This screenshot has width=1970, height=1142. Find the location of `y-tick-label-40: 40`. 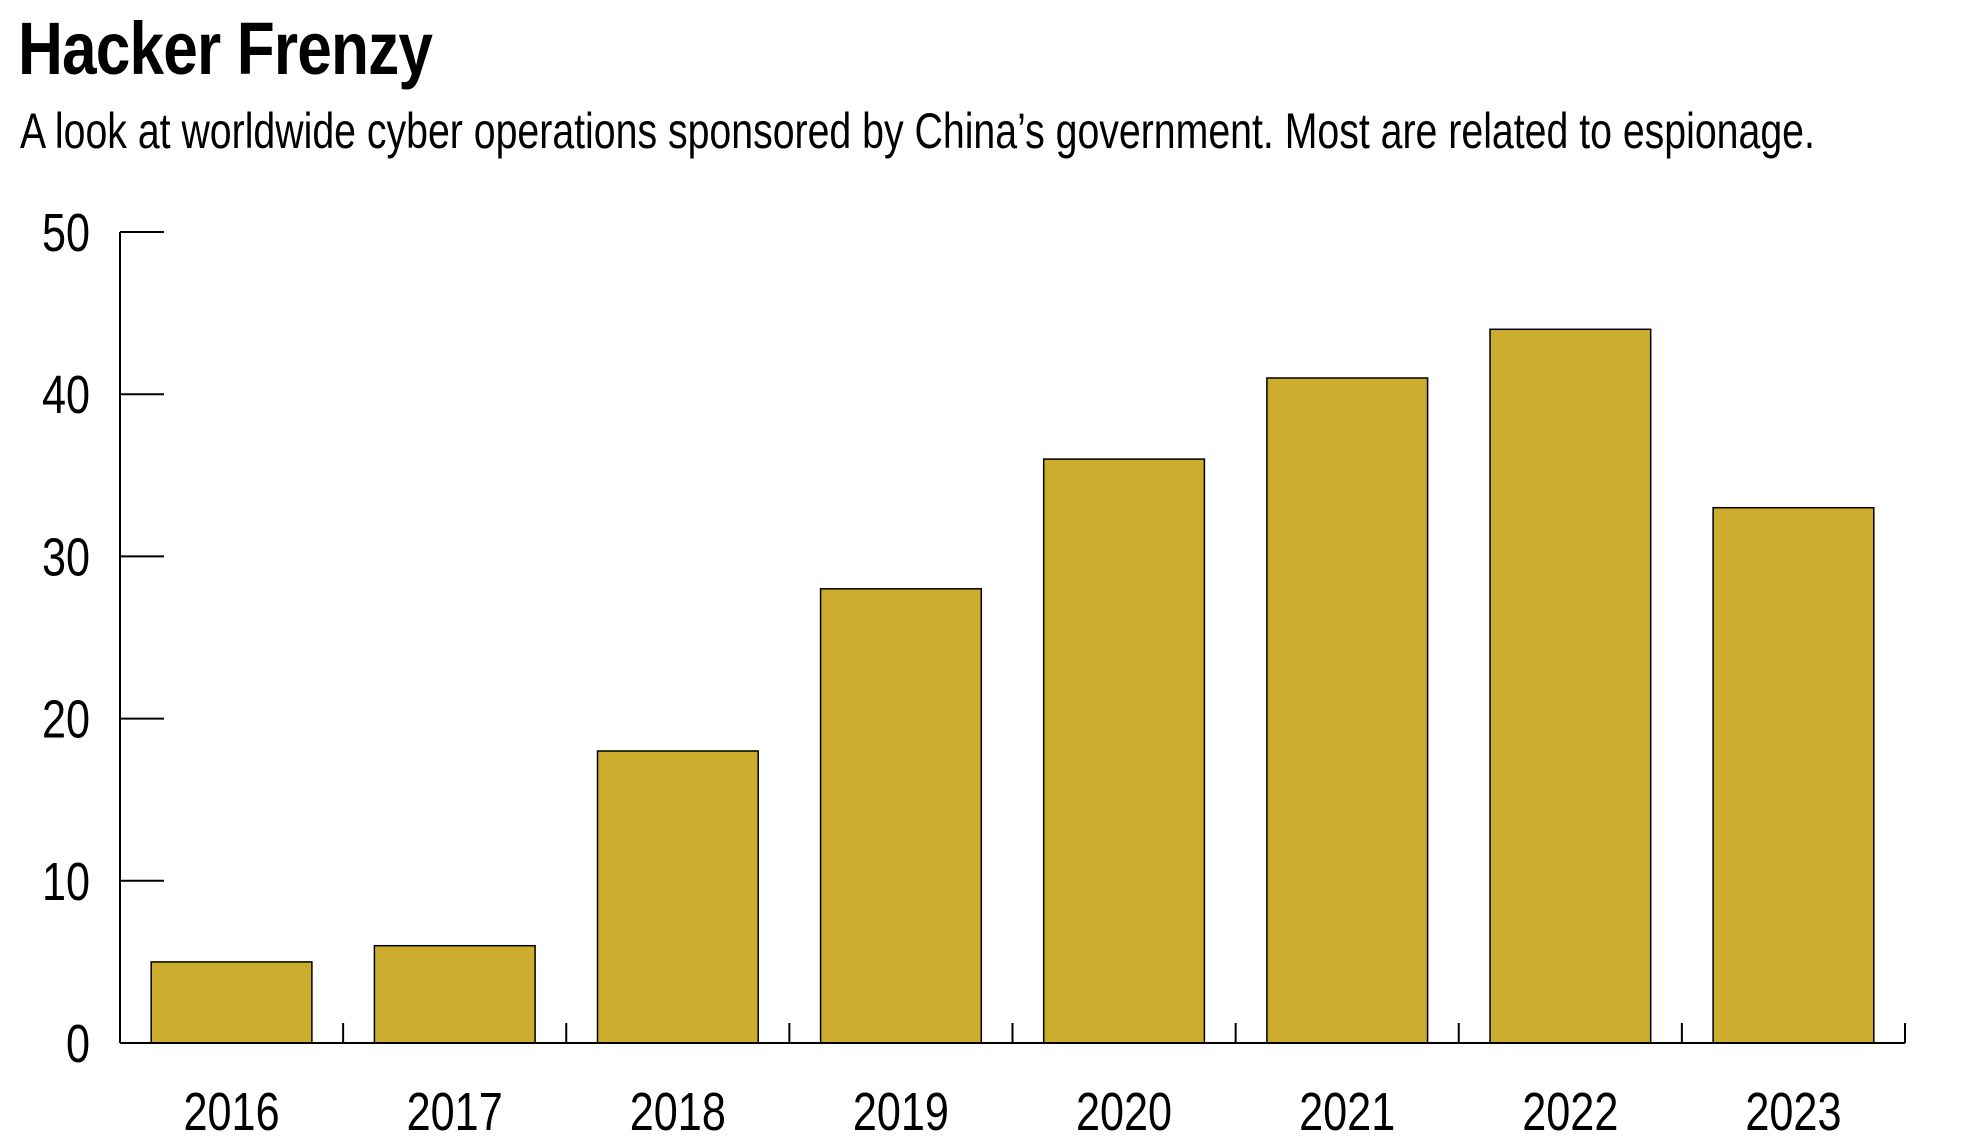

y-tick-label-40: 40 is located at coordinates (66, 396).